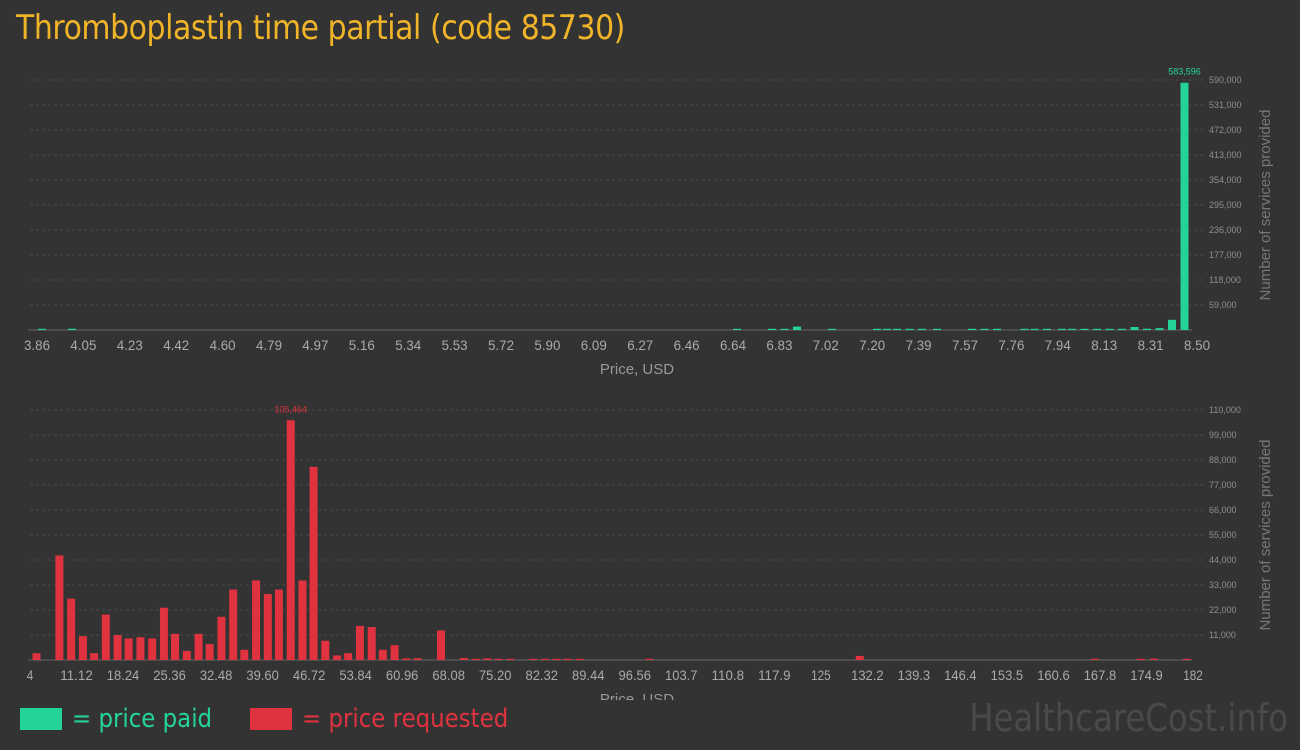 The height and width of the screenshot is (750, 1300). Describe the element at coordinates (640, 345) in the screenshot. I see `x-tick-label: 6.27` at that location.